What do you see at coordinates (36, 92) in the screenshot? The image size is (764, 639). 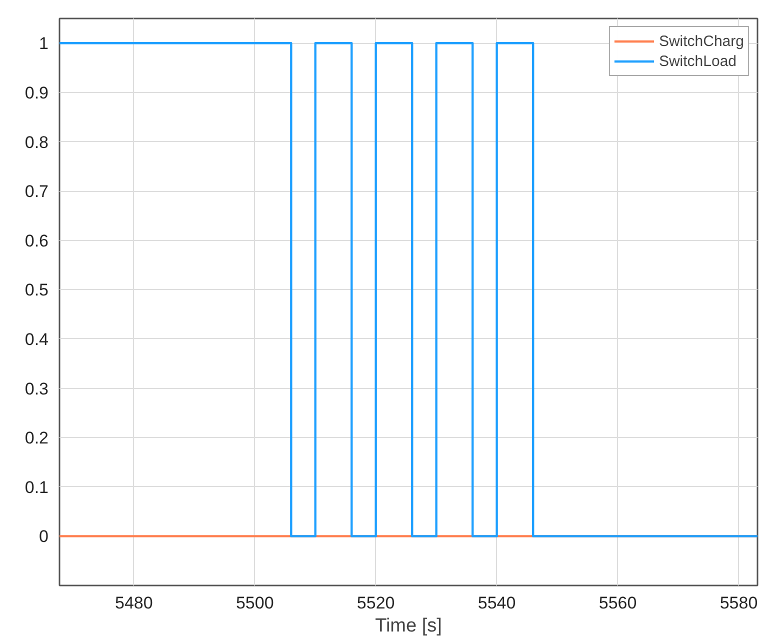 I see `y-tick-label: 0.9` at bounding box center [36, 92].